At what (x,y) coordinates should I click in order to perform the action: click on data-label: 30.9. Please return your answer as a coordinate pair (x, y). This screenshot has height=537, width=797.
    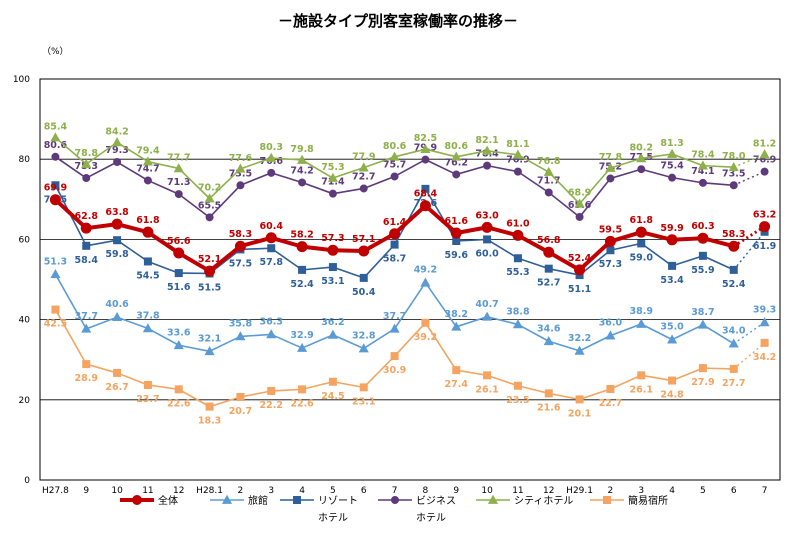
    Looking at the image, I should click on (394, 370).